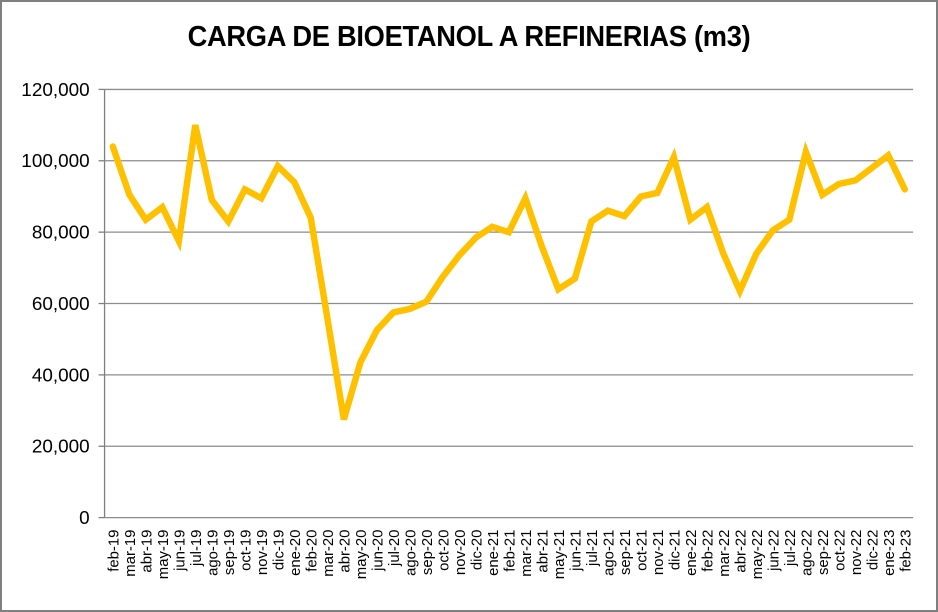 Image resolution: width=938 pixels, height=612 pixels. What do you see at coordinates (890, 553) in the screenshot?
I see `x-tick-label: ene-23` at bounding box center [890, 553].